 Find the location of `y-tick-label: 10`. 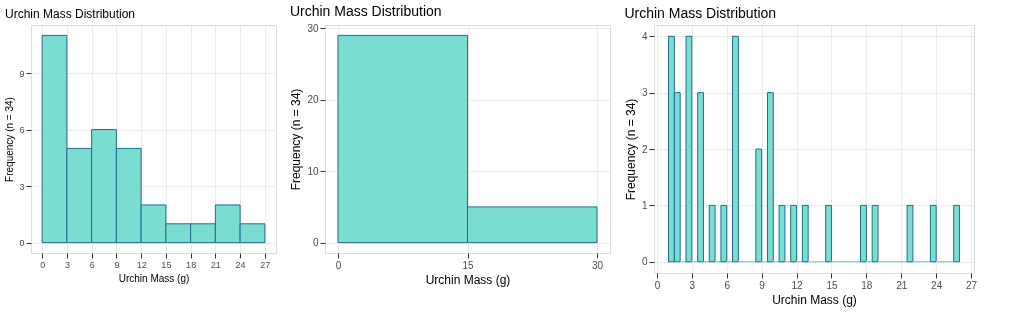

y-tick-label: 10 is located at coordinates (313, 171).